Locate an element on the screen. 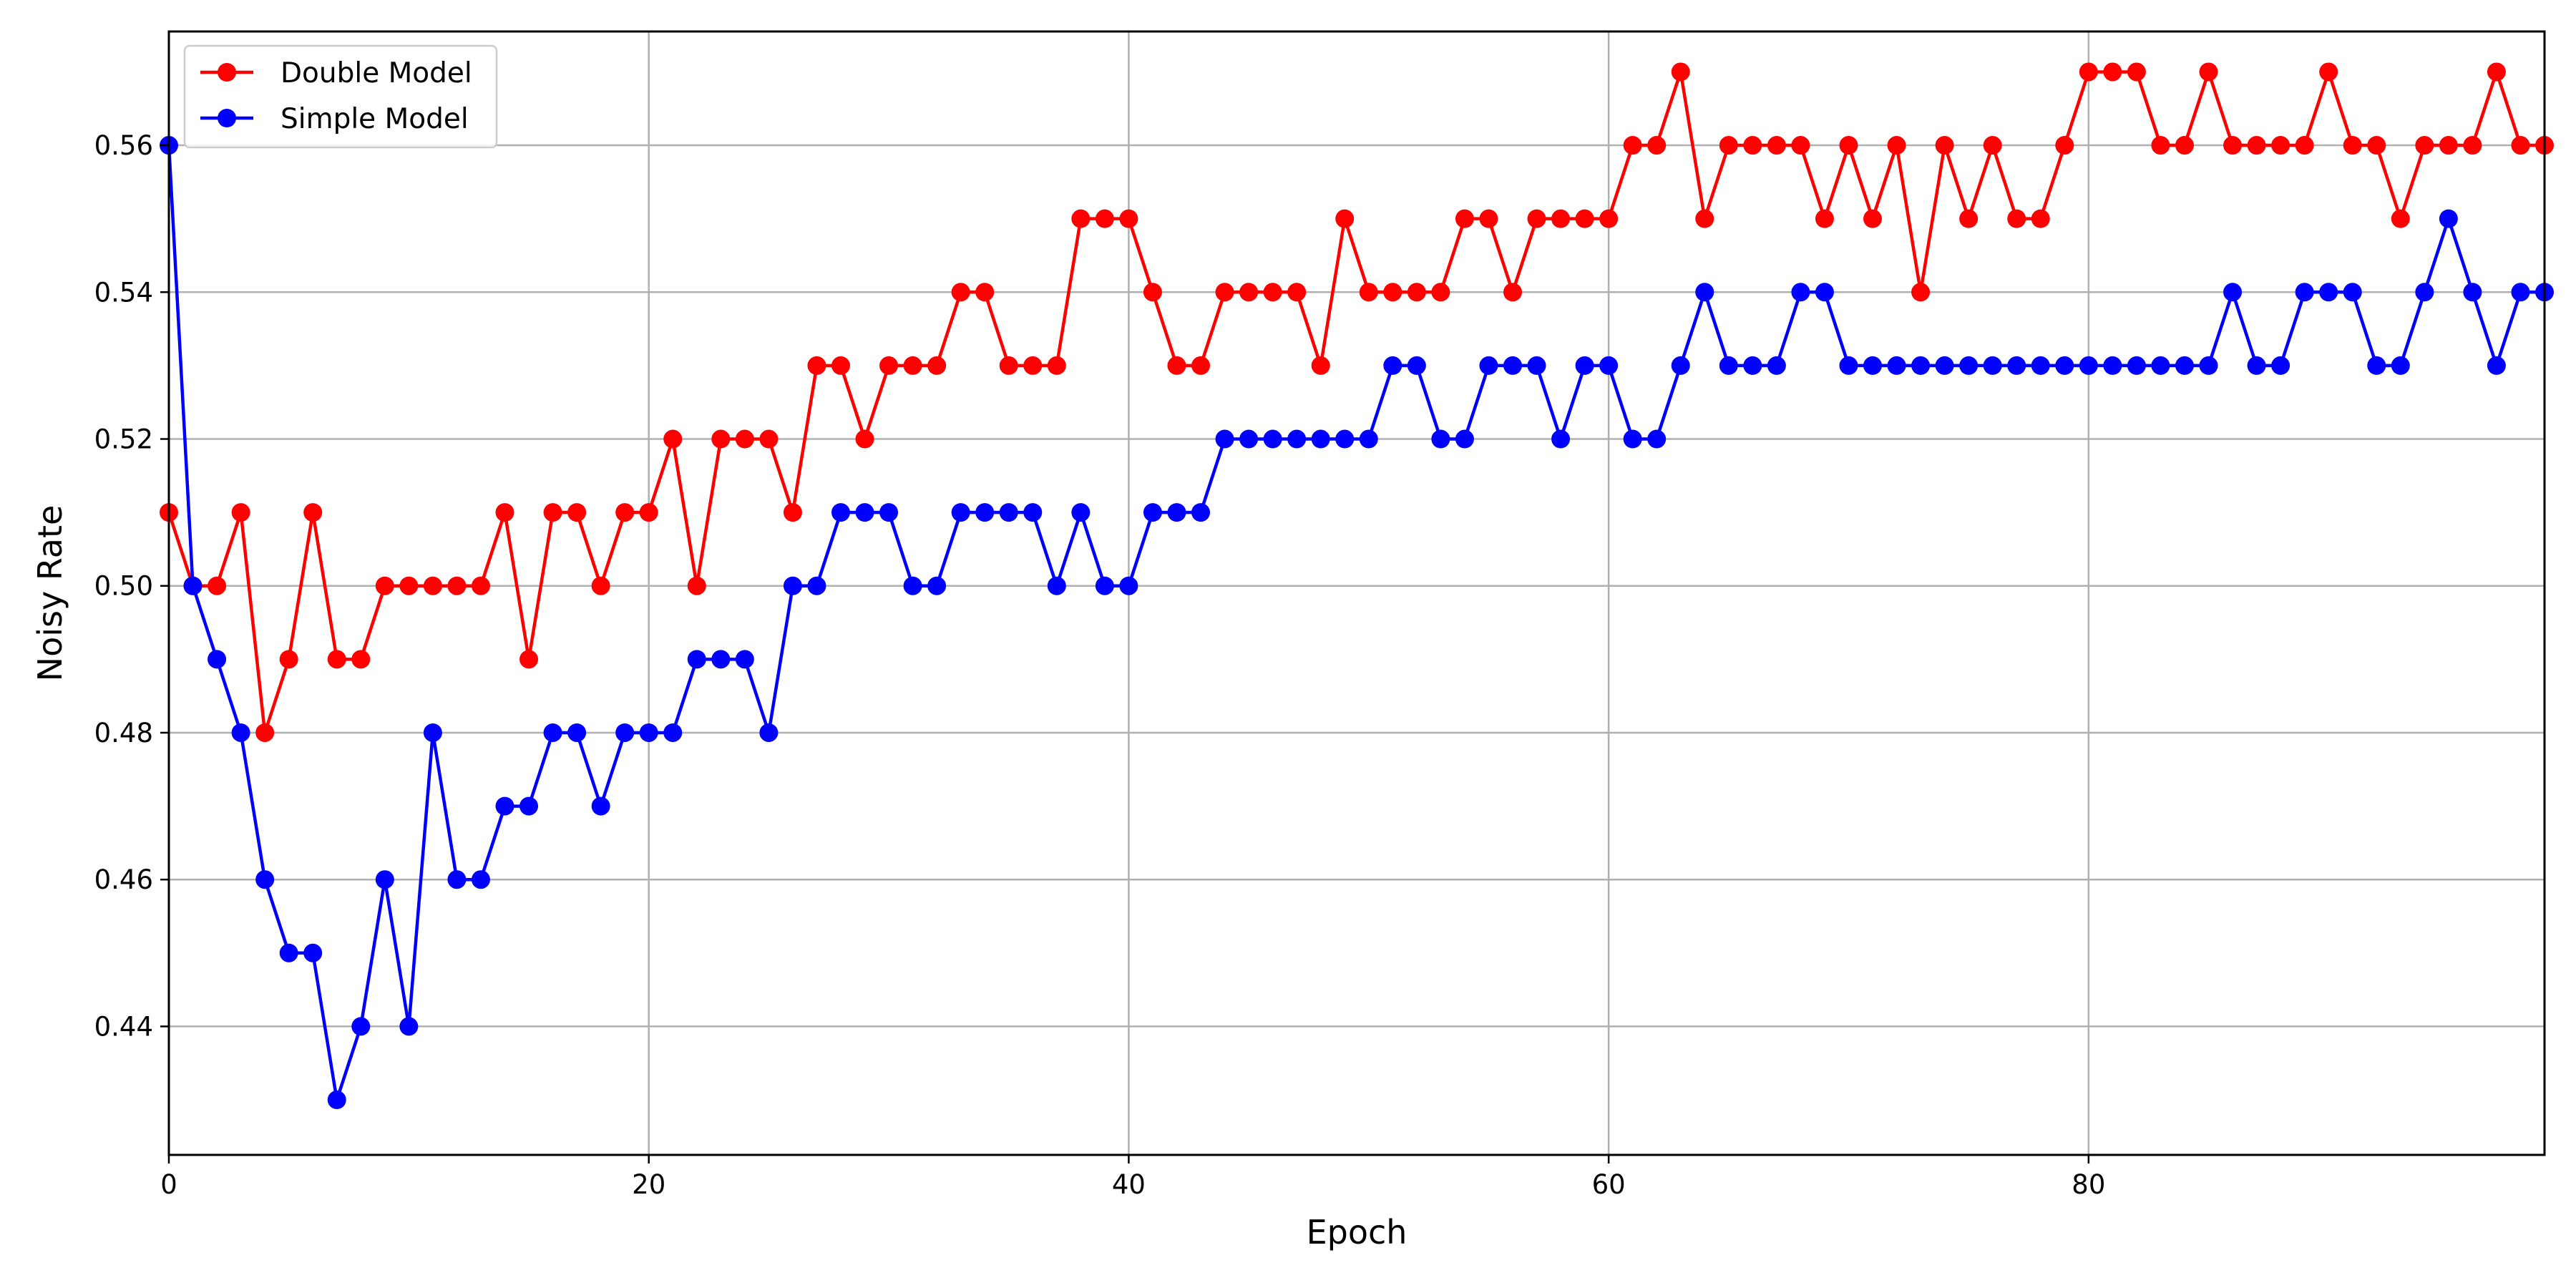 The image size is (2576, 1288). y-tick-label: 0.44 is located at coordinates (123, 1026).